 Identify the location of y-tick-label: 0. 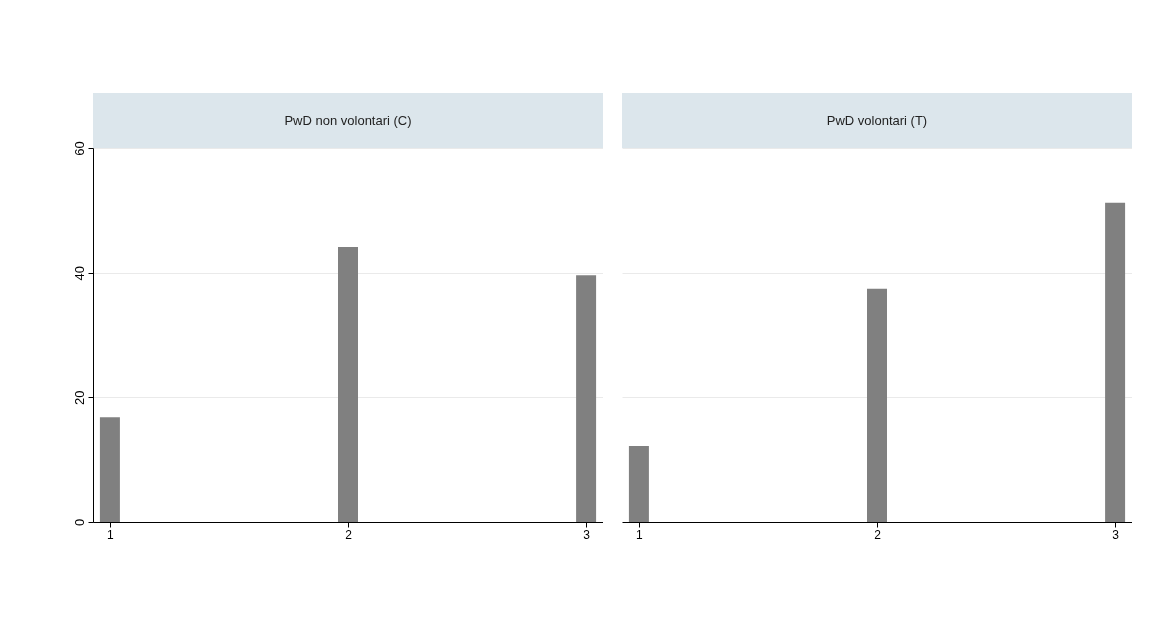
(79, 522).